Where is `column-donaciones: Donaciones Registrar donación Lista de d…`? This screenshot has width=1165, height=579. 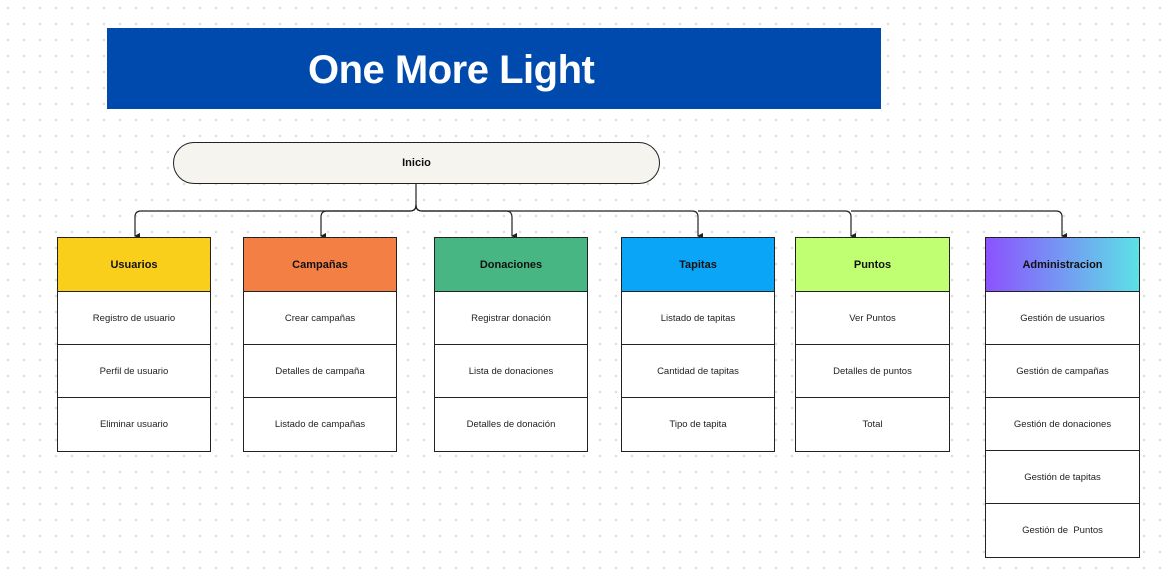
column-donaciones: Donaciones Registrar donación Lista de d… is located at coordinates (511, 344).